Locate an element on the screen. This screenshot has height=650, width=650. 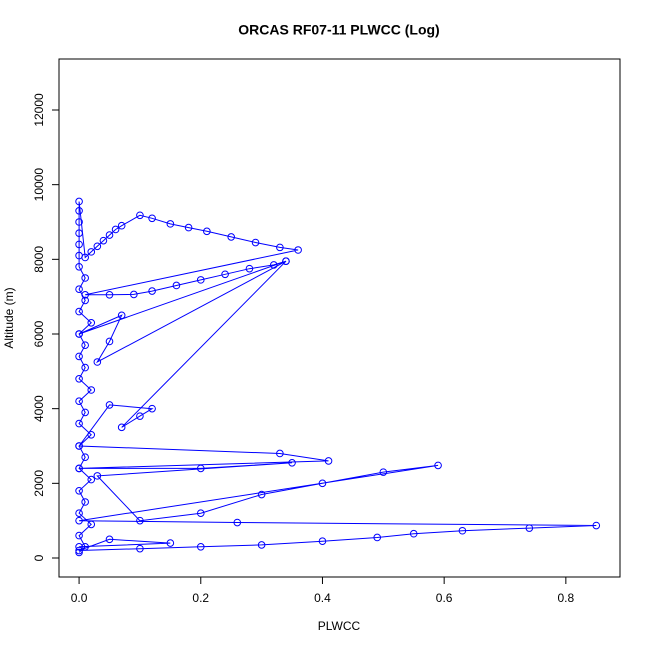
chart-title: ORCAS RF07-11 PLWCC (Log) is located at coordinates (338, 30).